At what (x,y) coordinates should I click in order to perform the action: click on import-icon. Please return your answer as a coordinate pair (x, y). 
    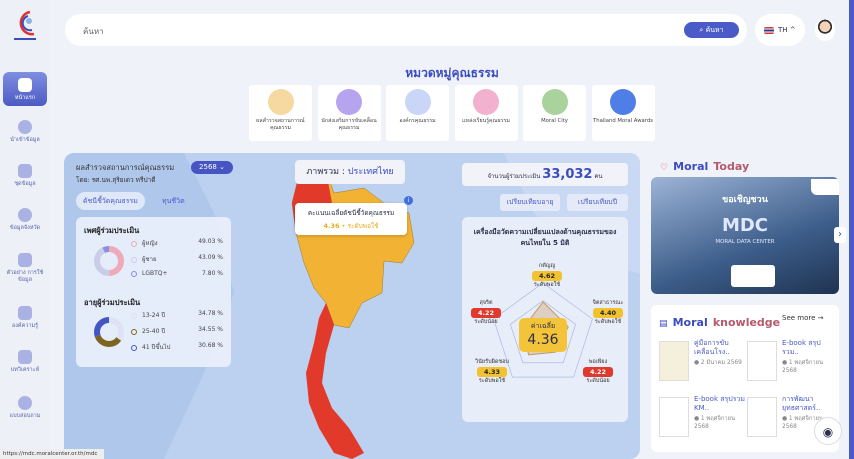
    Looking at the image, I should click on (25, 127).